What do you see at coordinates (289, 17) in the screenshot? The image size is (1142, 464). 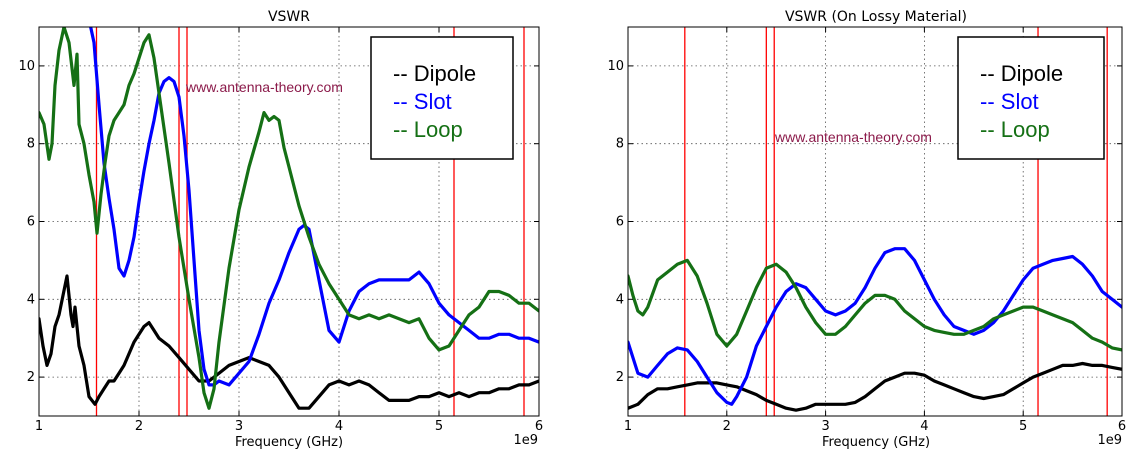 I see `chart-title: VSWR` at bounding box center [289, 17].